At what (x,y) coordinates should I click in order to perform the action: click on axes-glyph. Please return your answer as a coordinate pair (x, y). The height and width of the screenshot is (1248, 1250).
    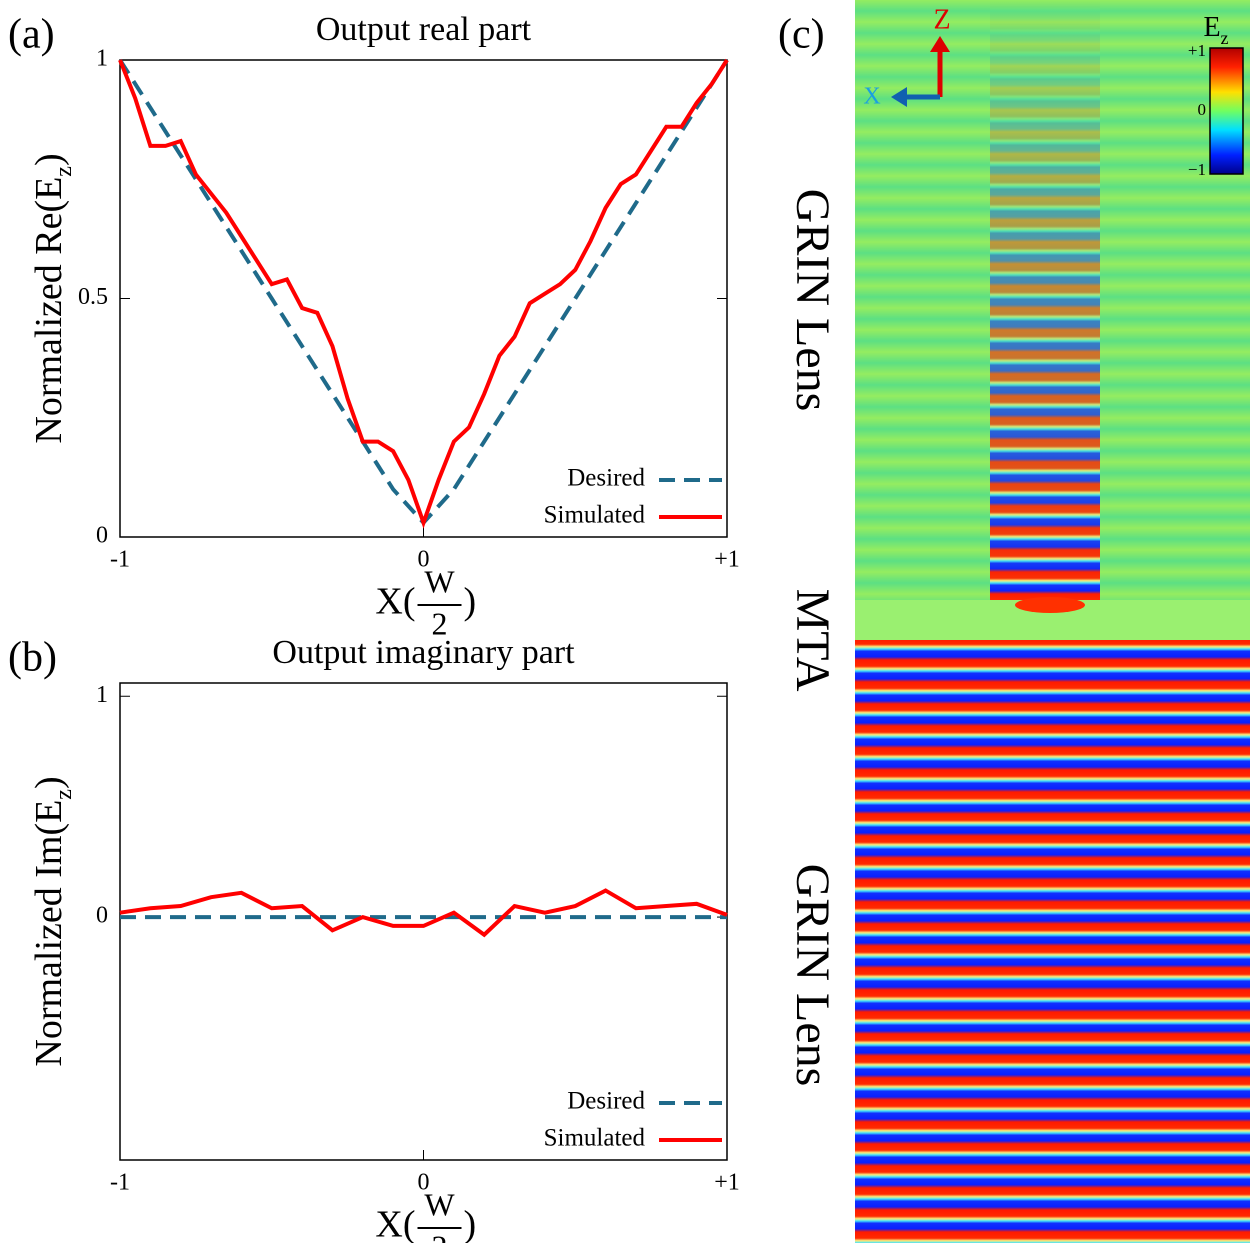
    Looking at the image, I should click on (920, 71).